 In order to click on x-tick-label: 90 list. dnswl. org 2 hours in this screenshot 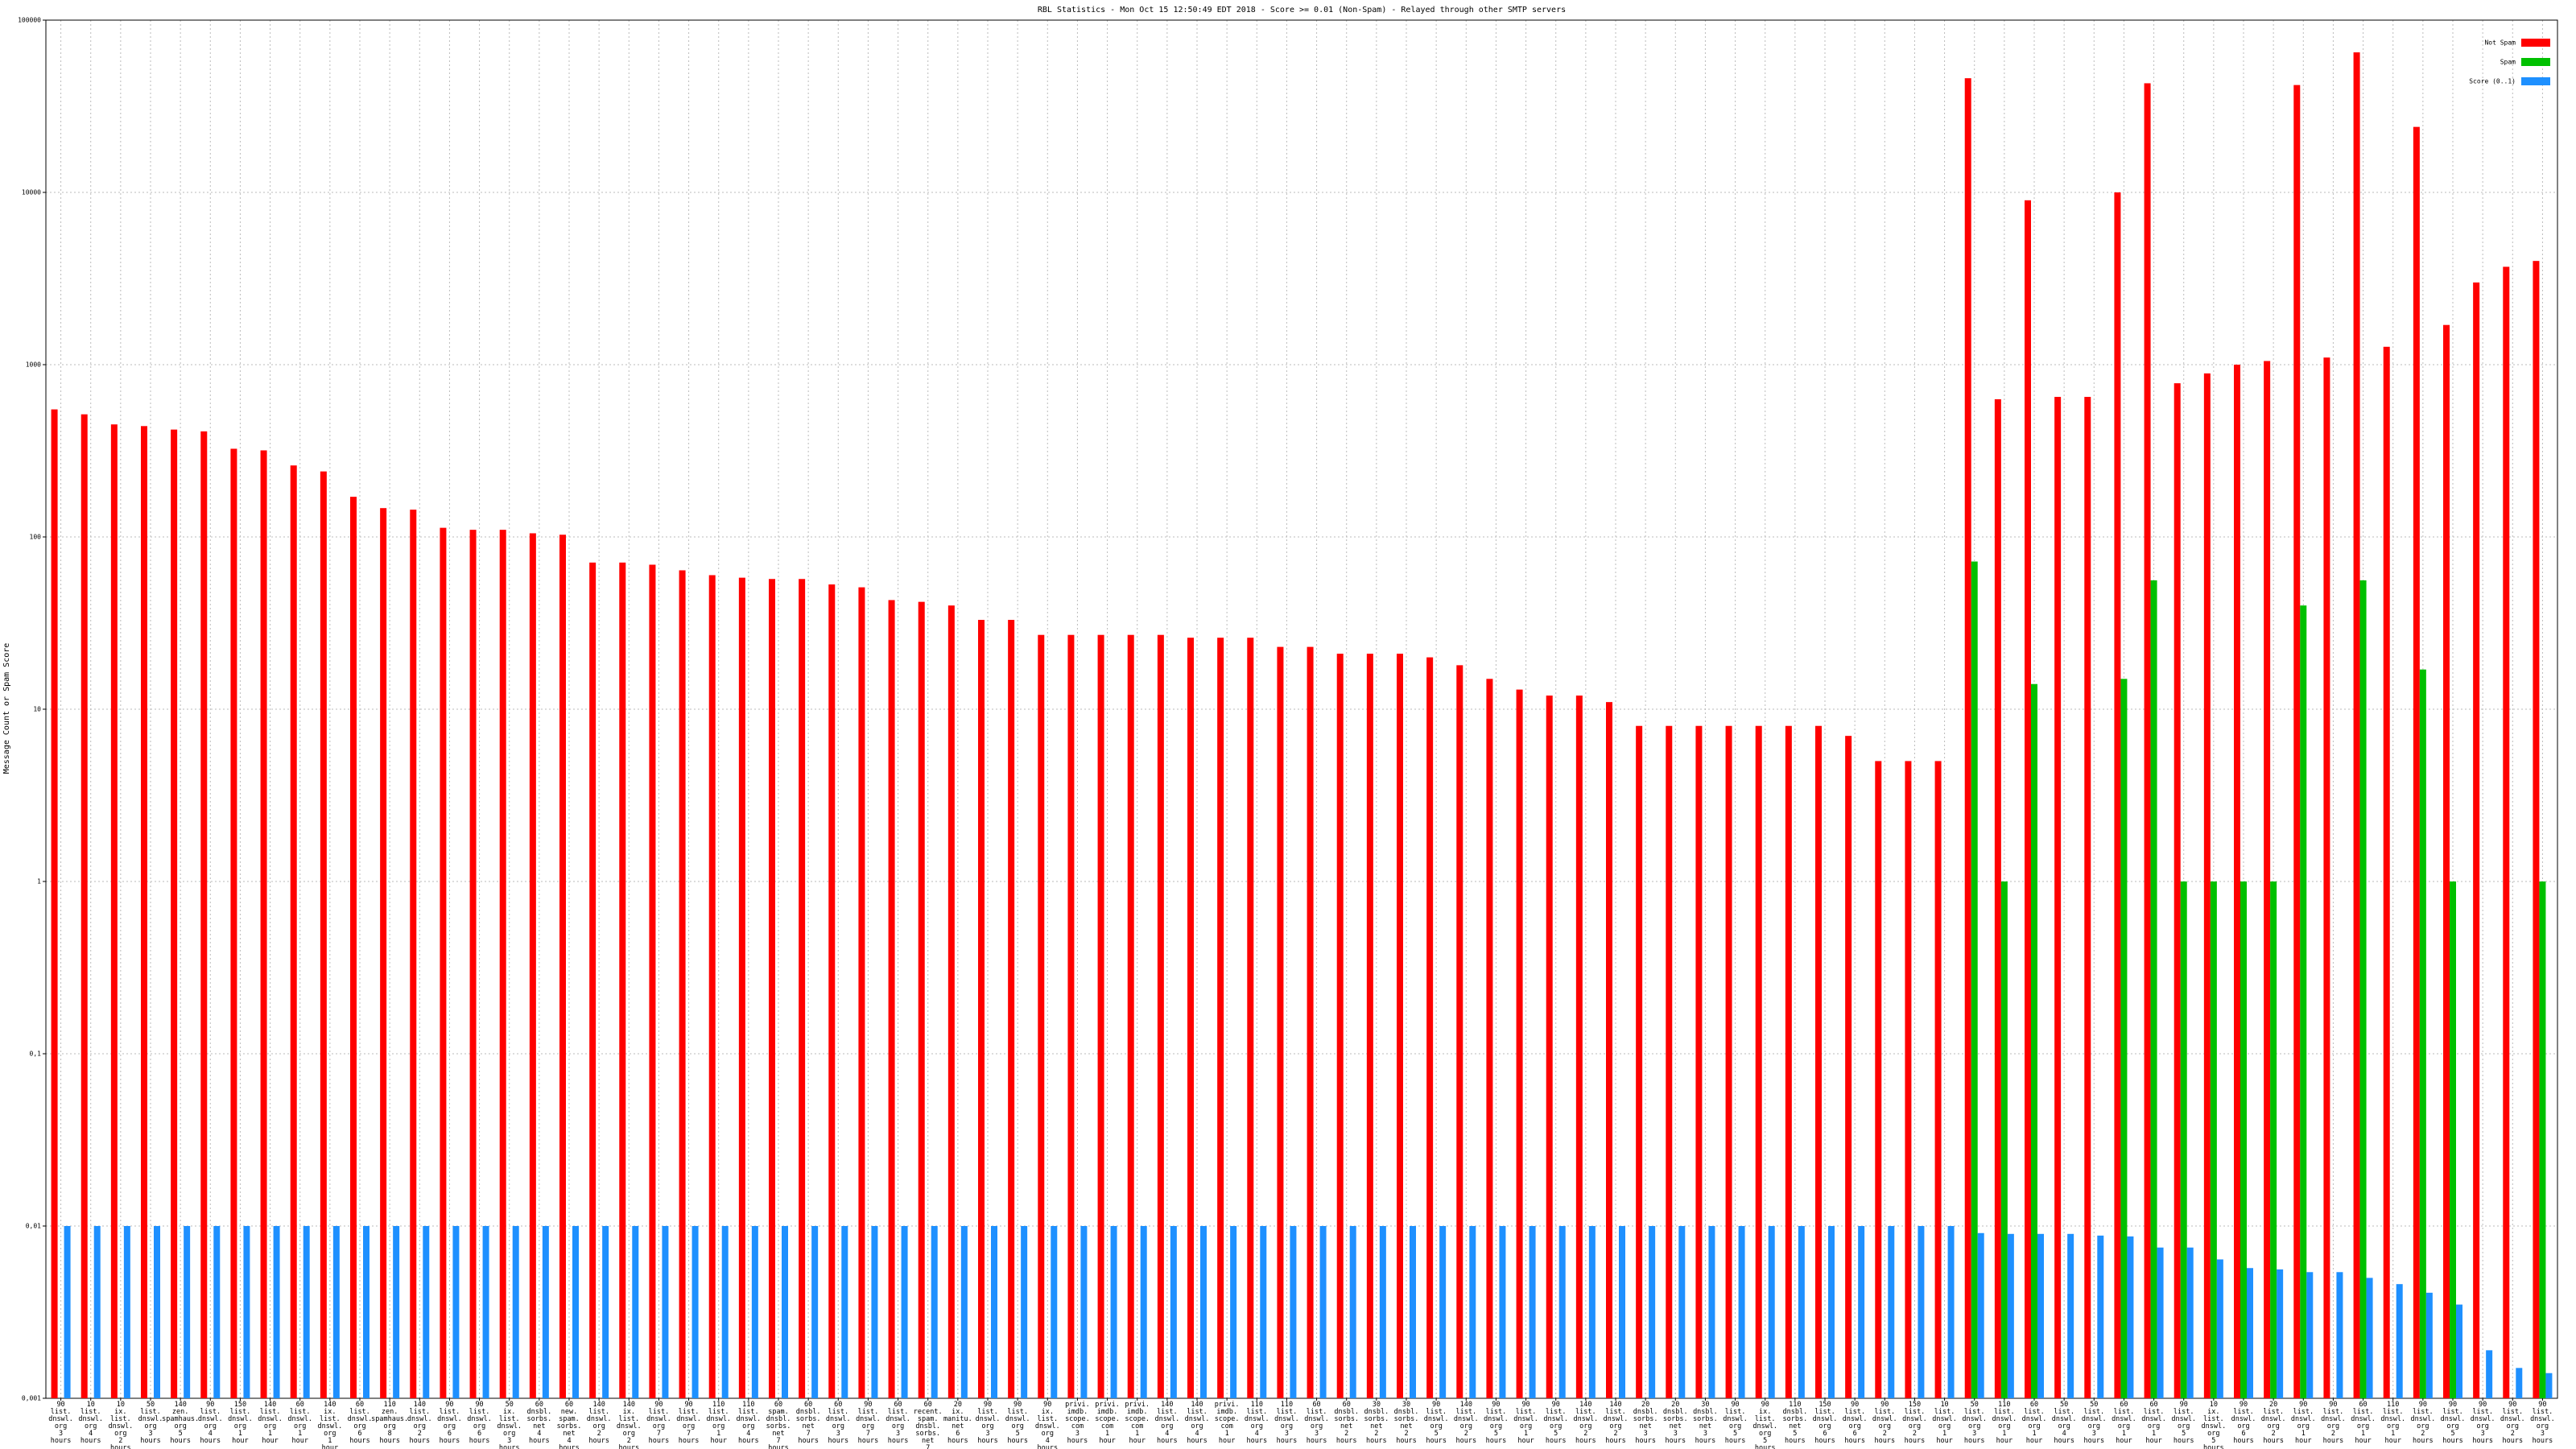, I will do `click(2512, 1423)`.